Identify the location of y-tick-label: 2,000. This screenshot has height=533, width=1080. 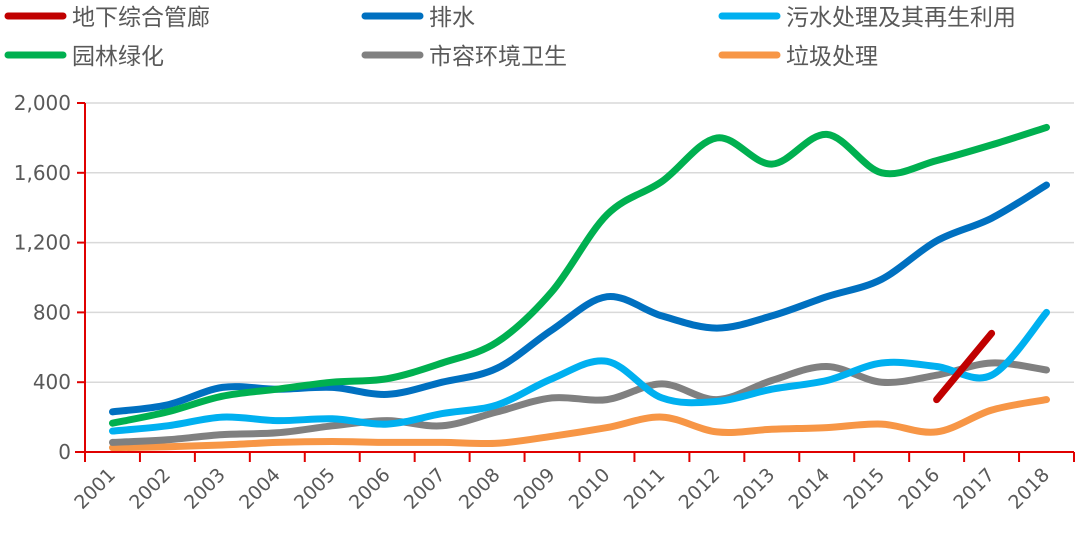
(42, 103).